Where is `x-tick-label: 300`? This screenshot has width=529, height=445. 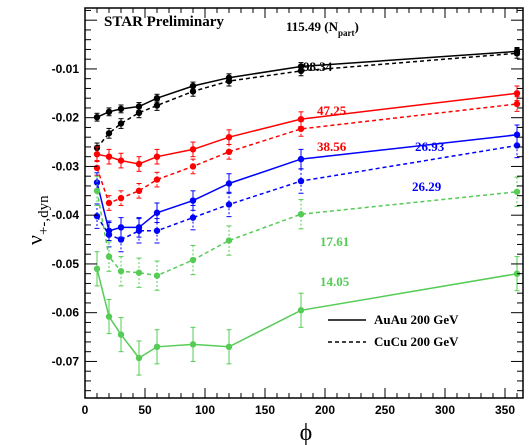
x-tick-label: 300 is located at coordinates (445, 410).